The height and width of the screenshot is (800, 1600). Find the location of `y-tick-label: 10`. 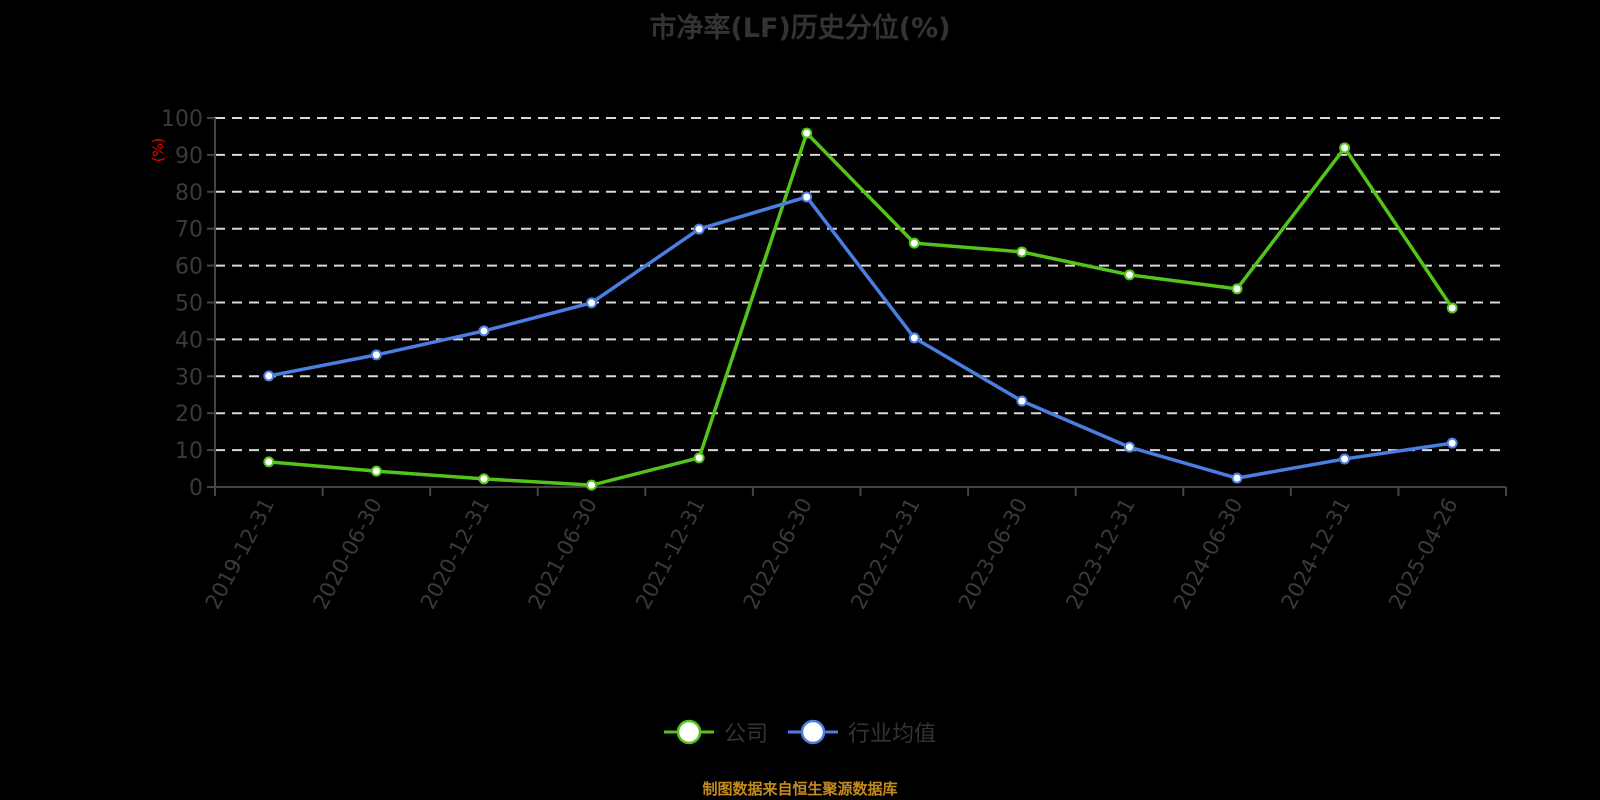

y-tick-label: 10 is located at coordinates (189, 451).